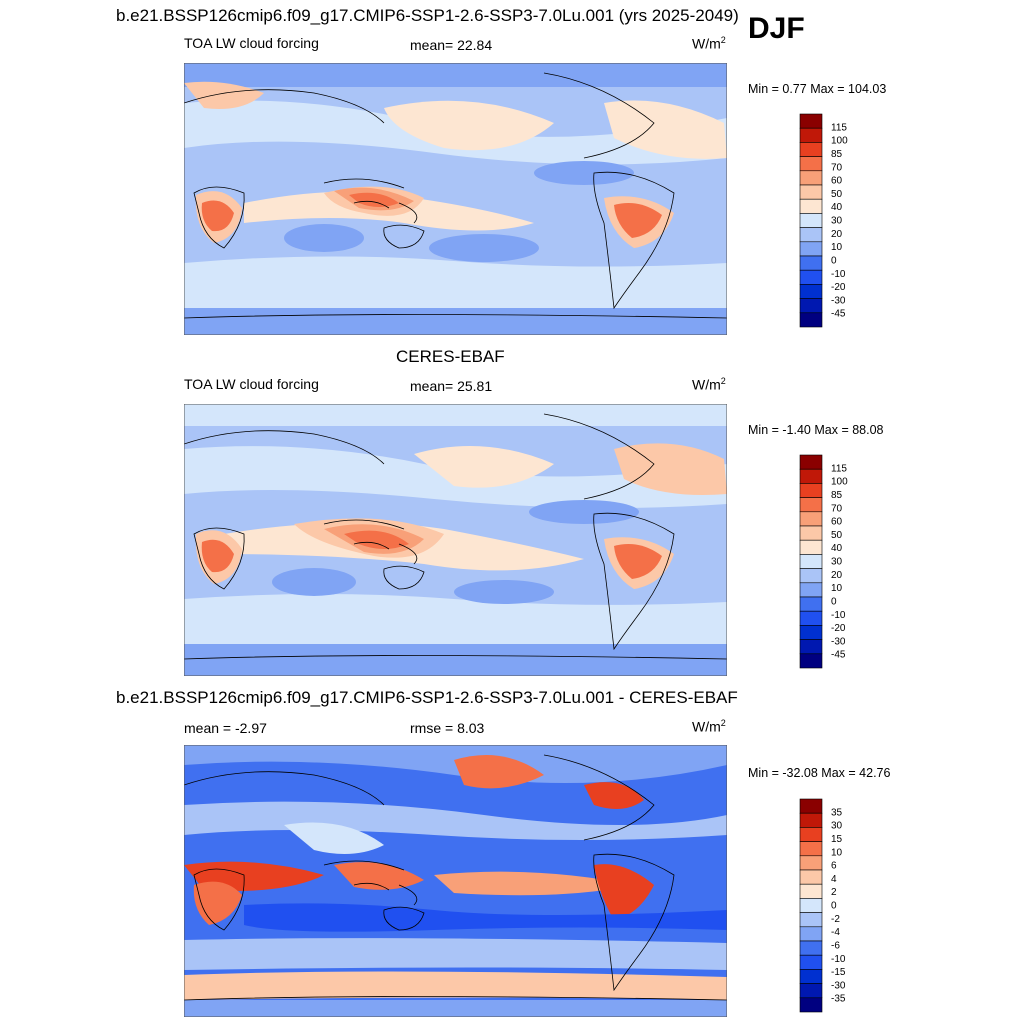 The height and width of the screenshot is (1024, 1024). I want to click on colorbar-tick-label: 100, so click(839, 482).